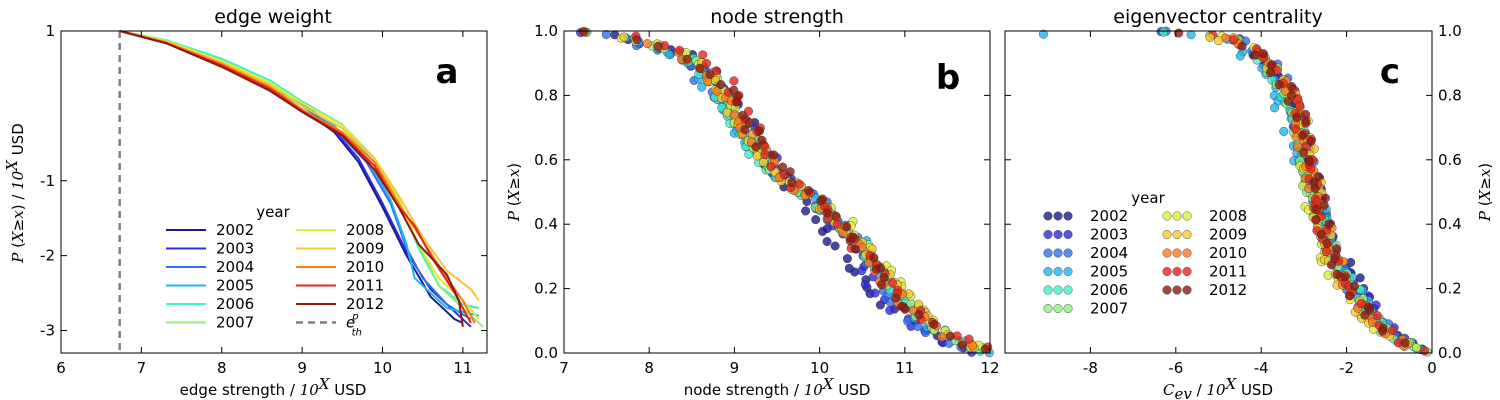 The height and width of the screenshot is (400, 1500). What do you see at coordinates (1163, 32) in the screenshot?
I see `panel-c-point-2006` at bounding box center [1163, 32].